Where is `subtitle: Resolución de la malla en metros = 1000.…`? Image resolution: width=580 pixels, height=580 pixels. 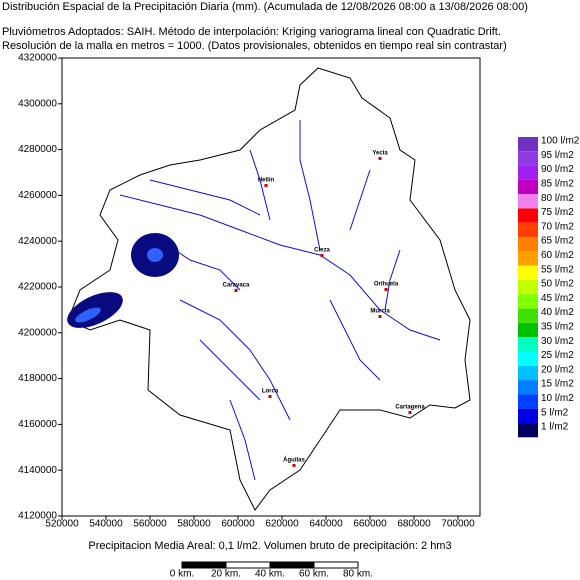
subtitle: Resolución de la malla en metros = 1000.… is located at coordinates (254, 46).